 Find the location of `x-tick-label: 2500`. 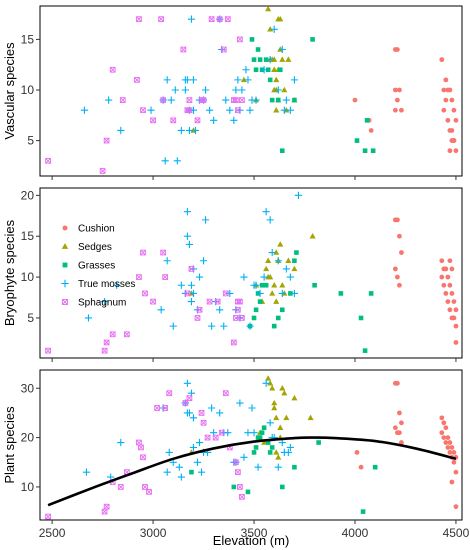

x-tick-label: 2500 is located at coordinates (52, 533).